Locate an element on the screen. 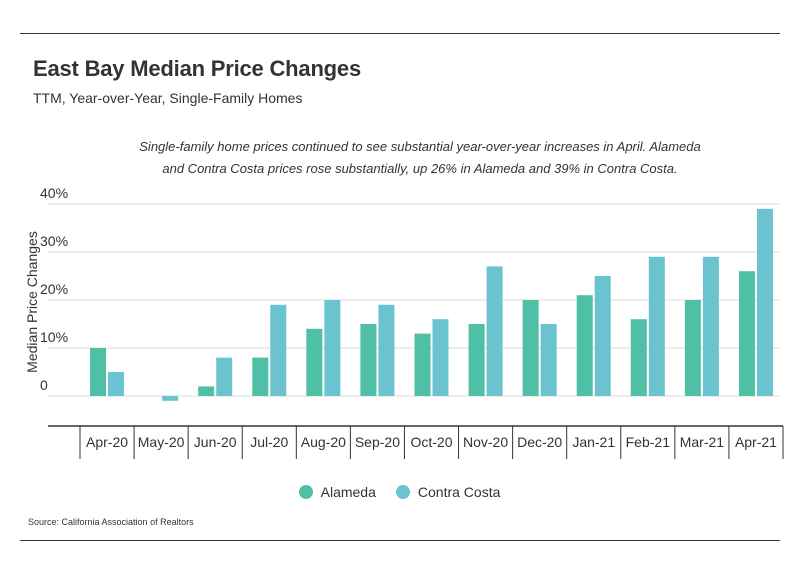  legend-label-contra-costa: Contra Costa is located at coordinates (459, 492).